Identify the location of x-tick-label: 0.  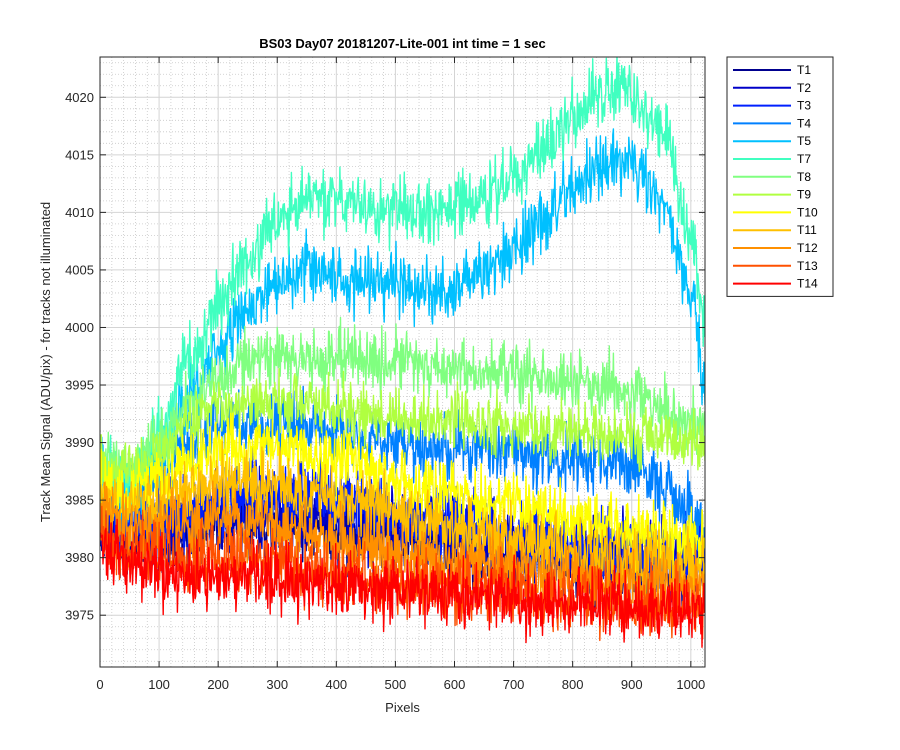
(99, 684).